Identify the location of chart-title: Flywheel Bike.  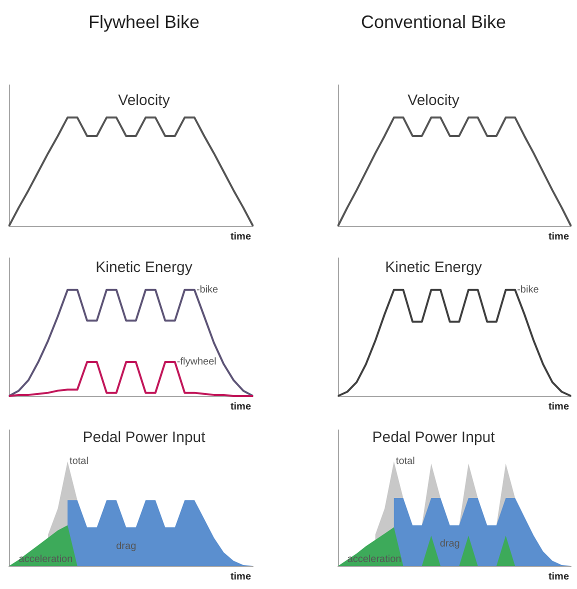
(144, 22).